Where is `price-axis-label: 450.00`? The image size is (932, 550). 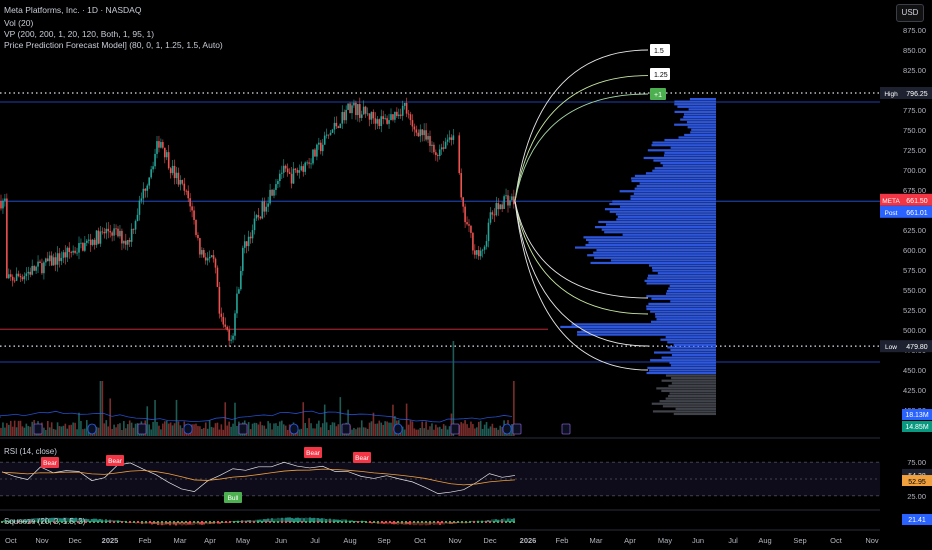
price-axis-label: 450.00 is located at coordinates (914, 370).